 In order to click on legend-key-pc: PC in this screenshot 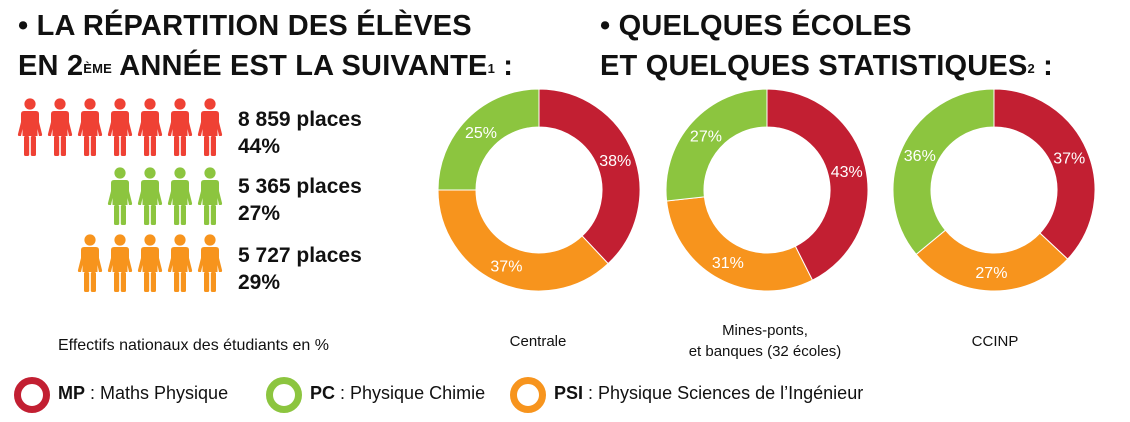, I will do `click(323, 393)`.